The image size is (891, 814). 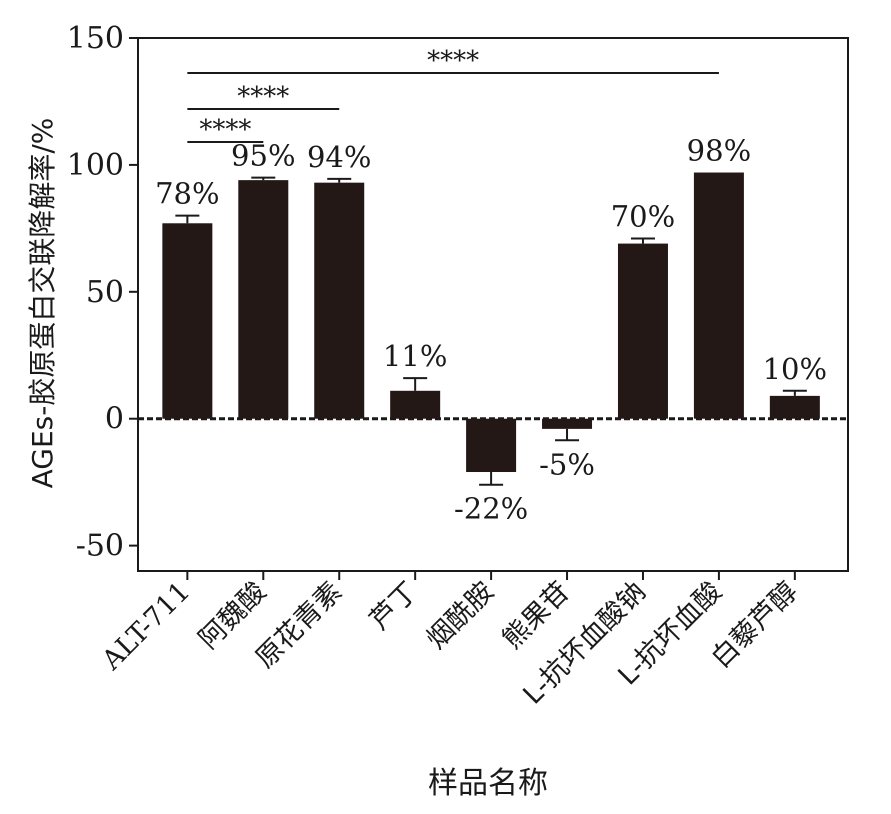 I want to click on x-tick-label: 烟酰胺, so click(x=460, y=615).